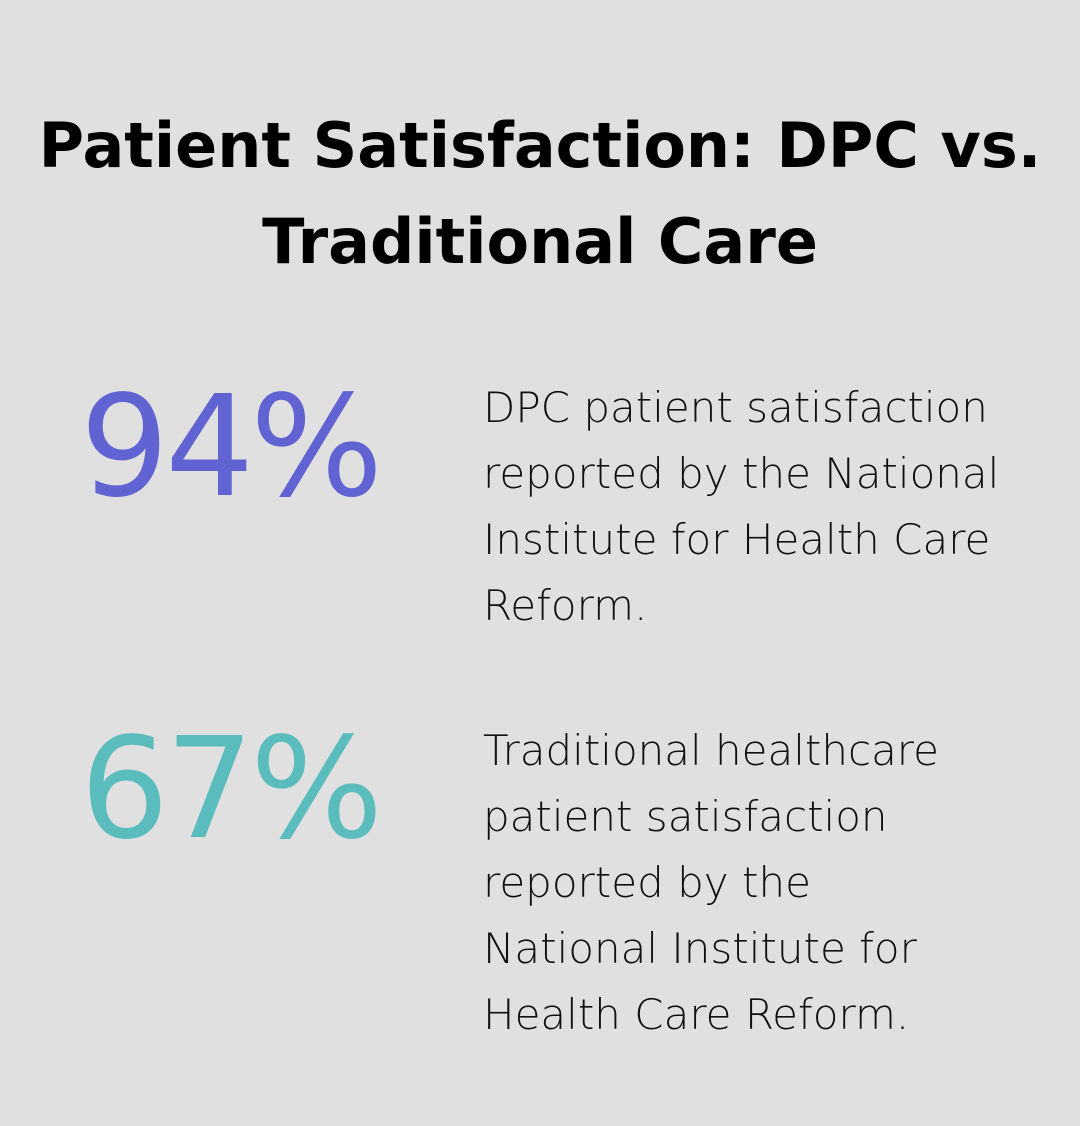  I want to click on stat-value-dpc: 94%, so click(231, 447).